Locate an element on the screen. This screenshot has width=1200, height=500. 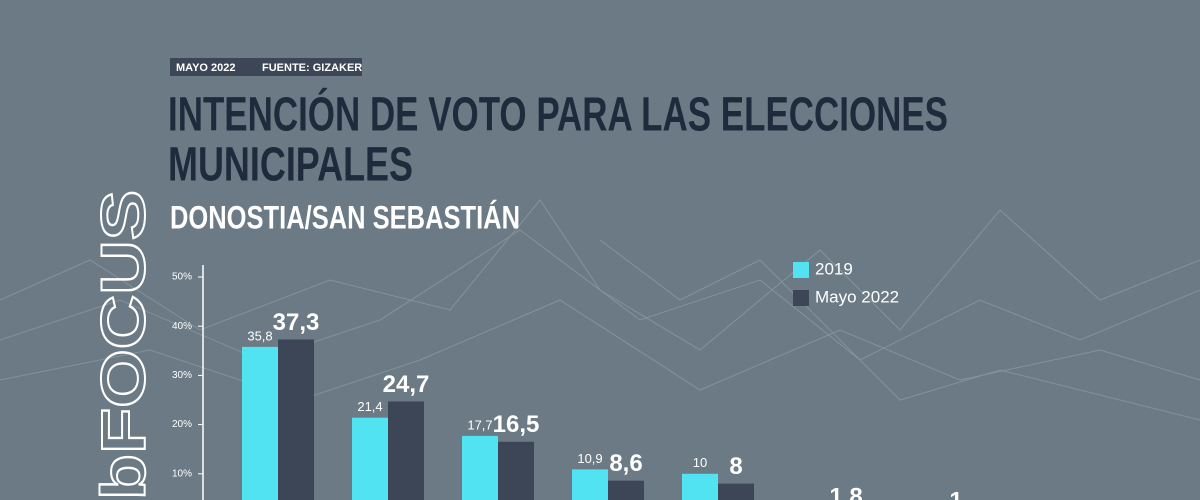
y-tick-label: 10% is located at coordinates (182, 473).